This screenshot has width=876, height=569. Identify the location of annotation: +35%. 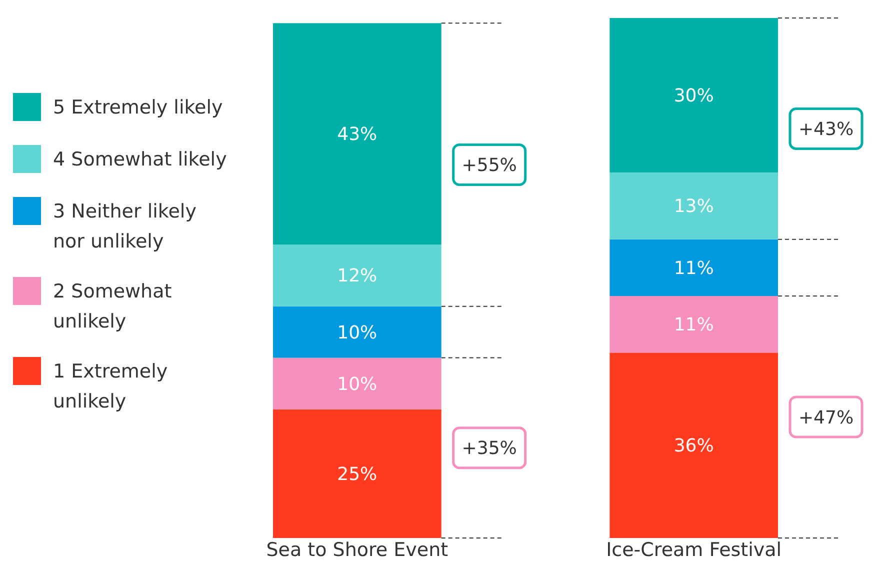
(489, 449).